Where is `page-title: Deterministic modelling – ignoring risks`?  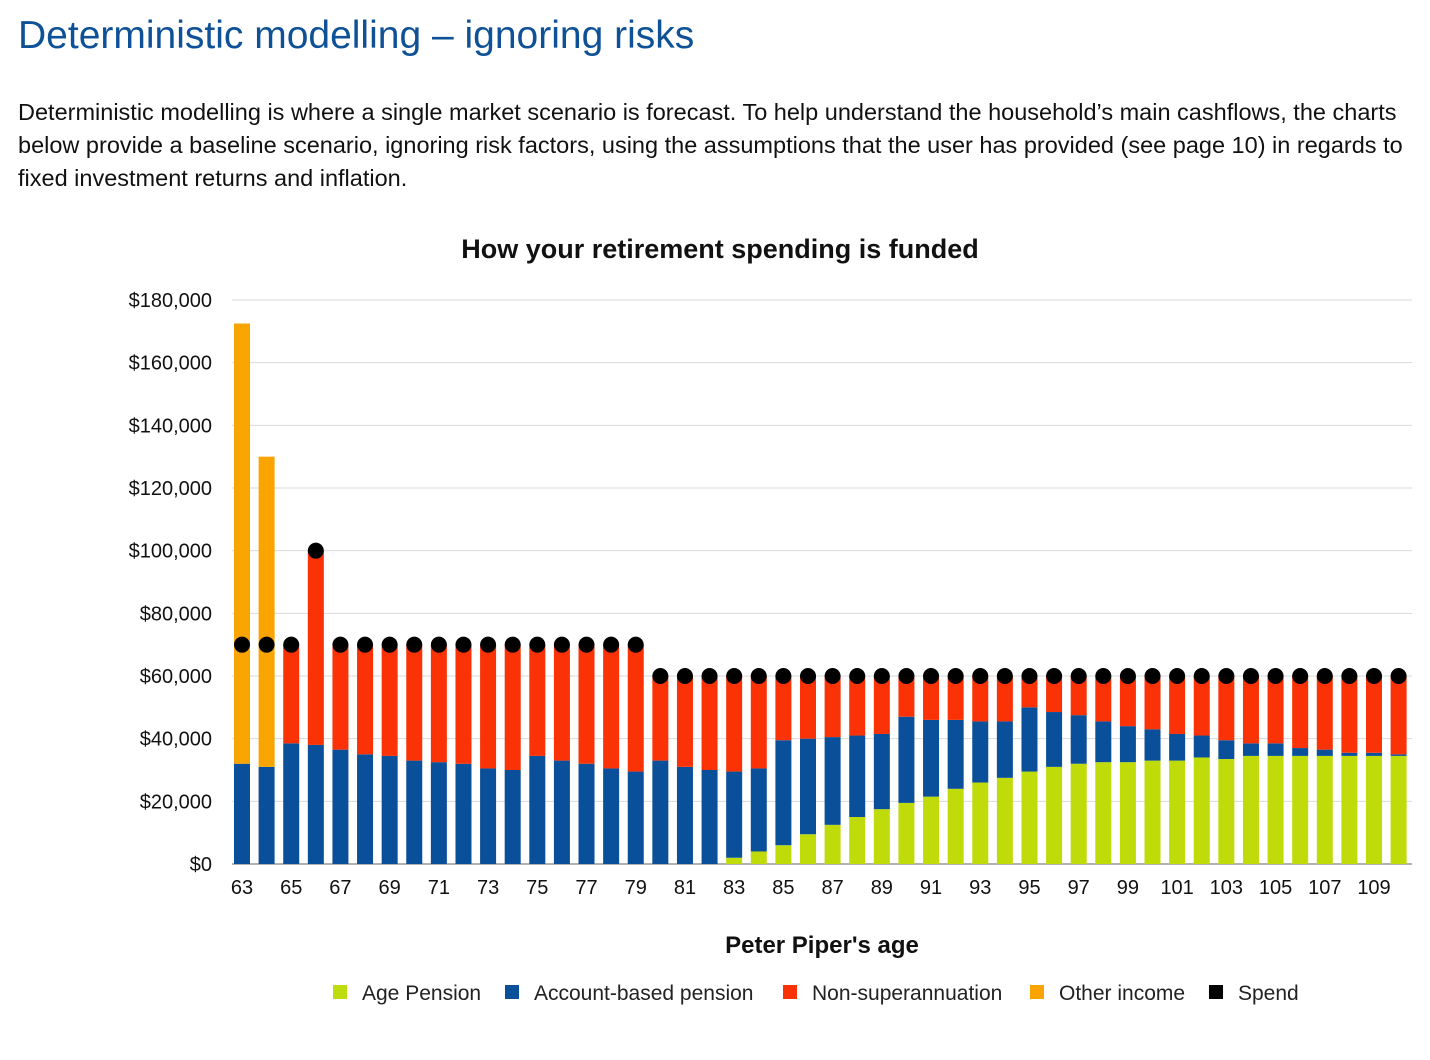
page-title: Deterministic modelling – ignoring risks is located at coordinates (356, 35).